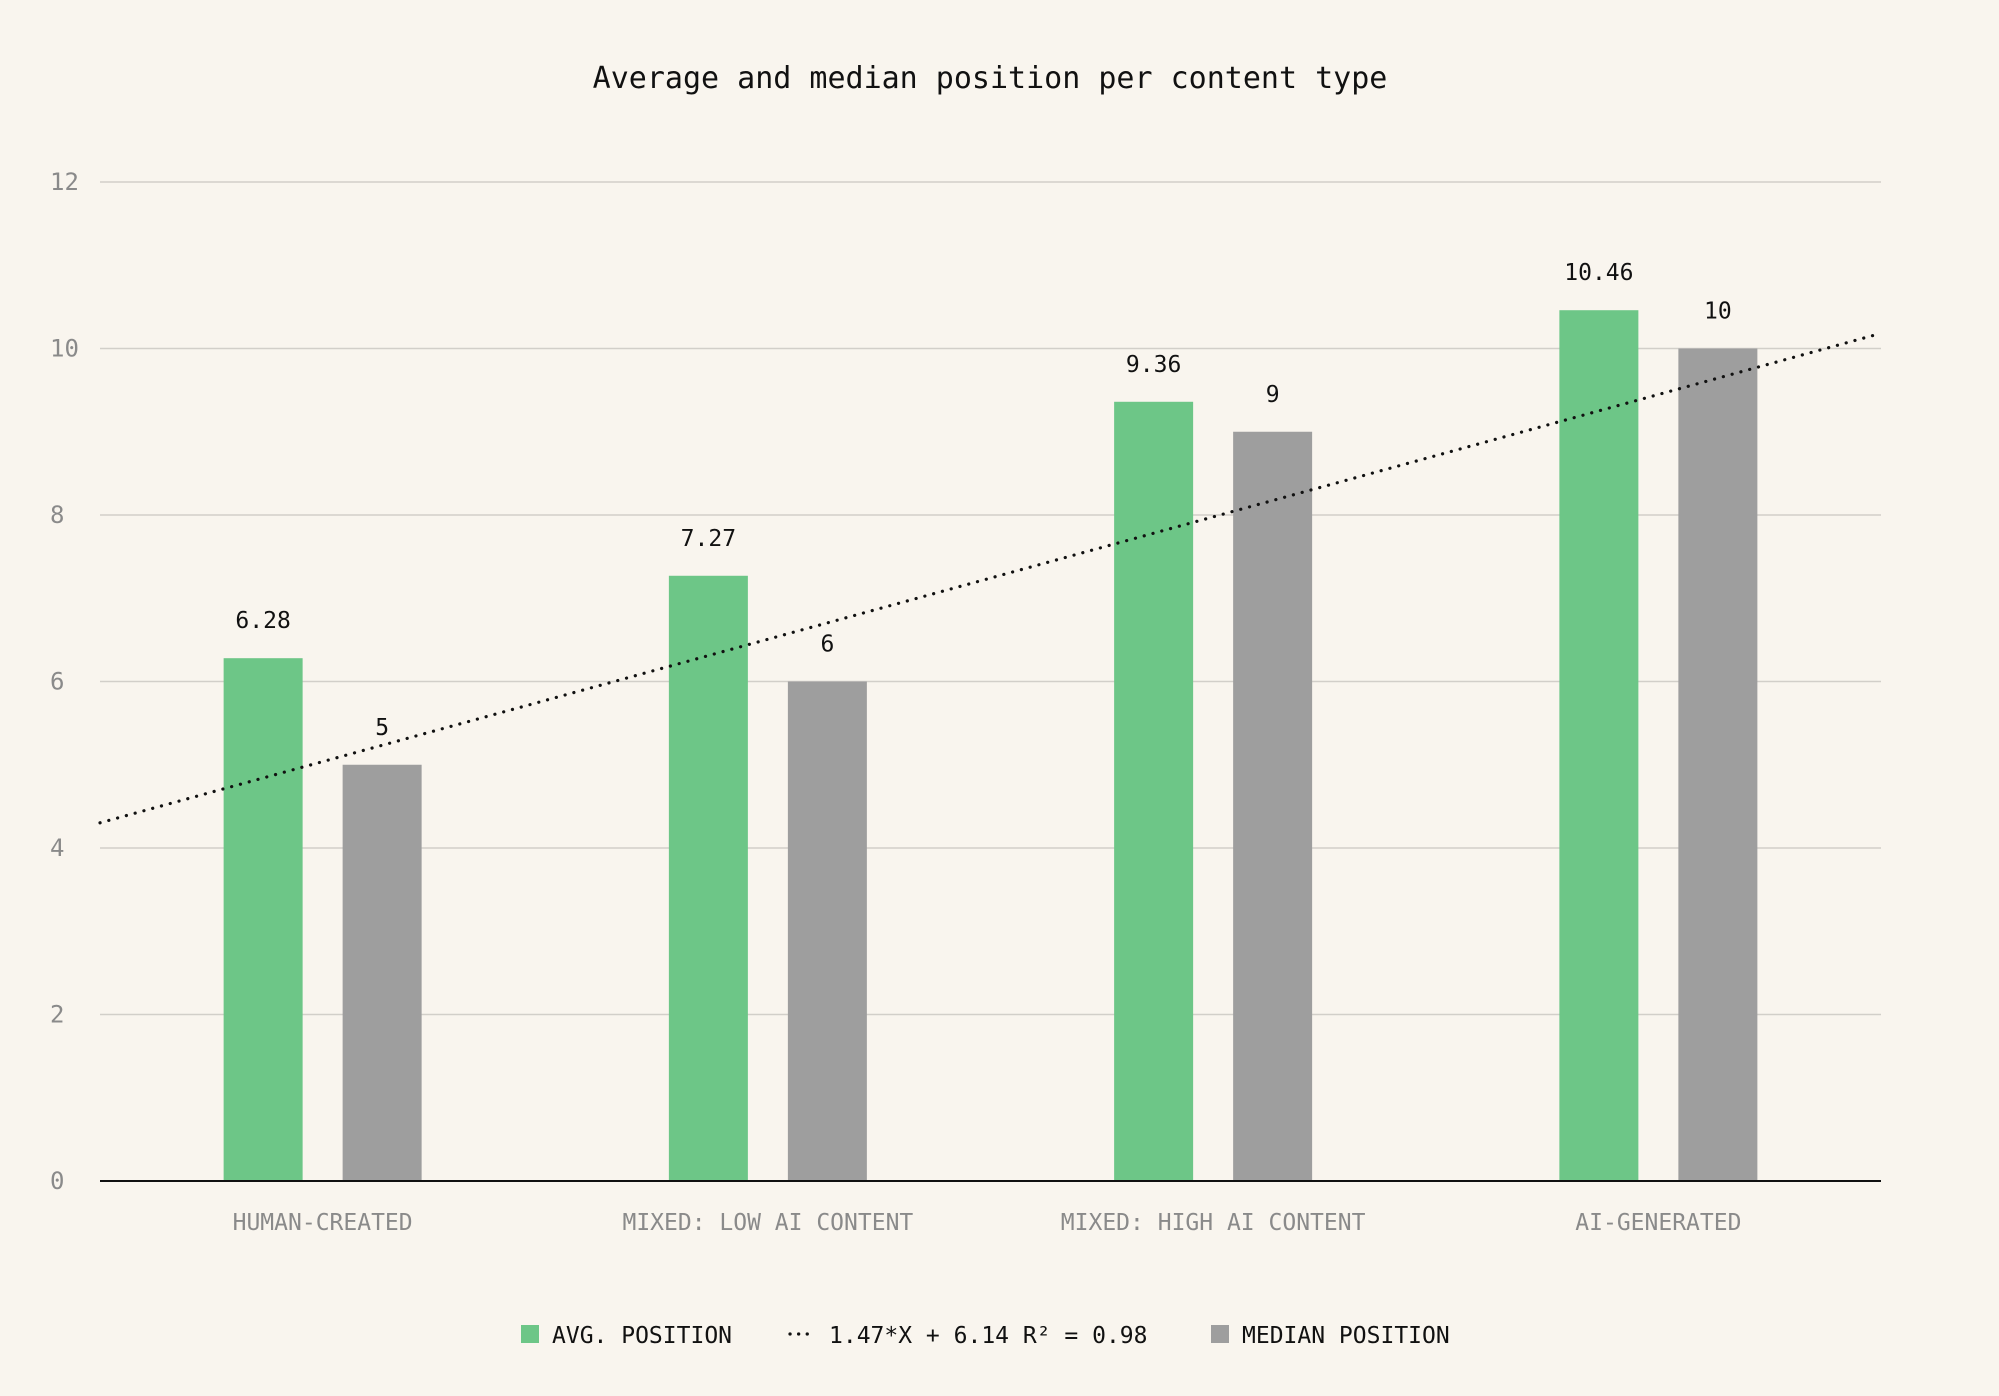  Describe the element at coordinates (642, 1336) in the screenshot. I see `legend-avg-label: AVG. POSITION` at that location.